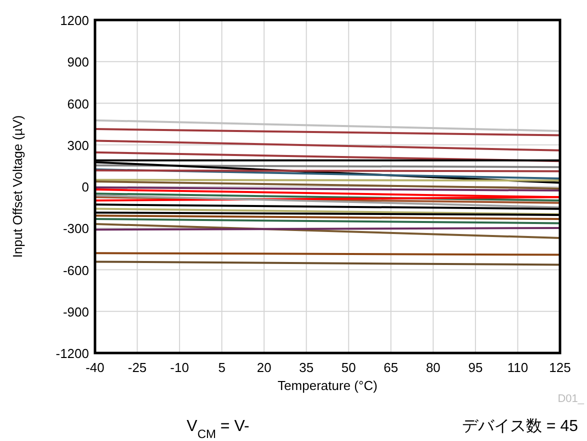 Image resolution: width=587 pixels, height=441 pixels. What do you see at coordinates (75, 228) in the screenshot?
I see `y-tick-label: -300` at bounding box center [75, 228].